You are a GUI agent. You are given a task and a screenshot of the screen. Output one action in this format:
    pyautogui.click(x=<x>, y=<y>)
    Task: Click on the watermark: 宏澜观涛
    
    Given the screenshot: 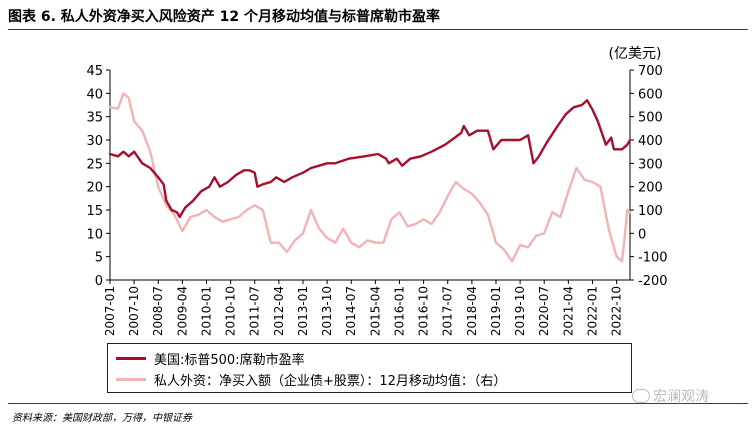 What is the action you would take?
    pyautogui.click(x=670, y=396)
    